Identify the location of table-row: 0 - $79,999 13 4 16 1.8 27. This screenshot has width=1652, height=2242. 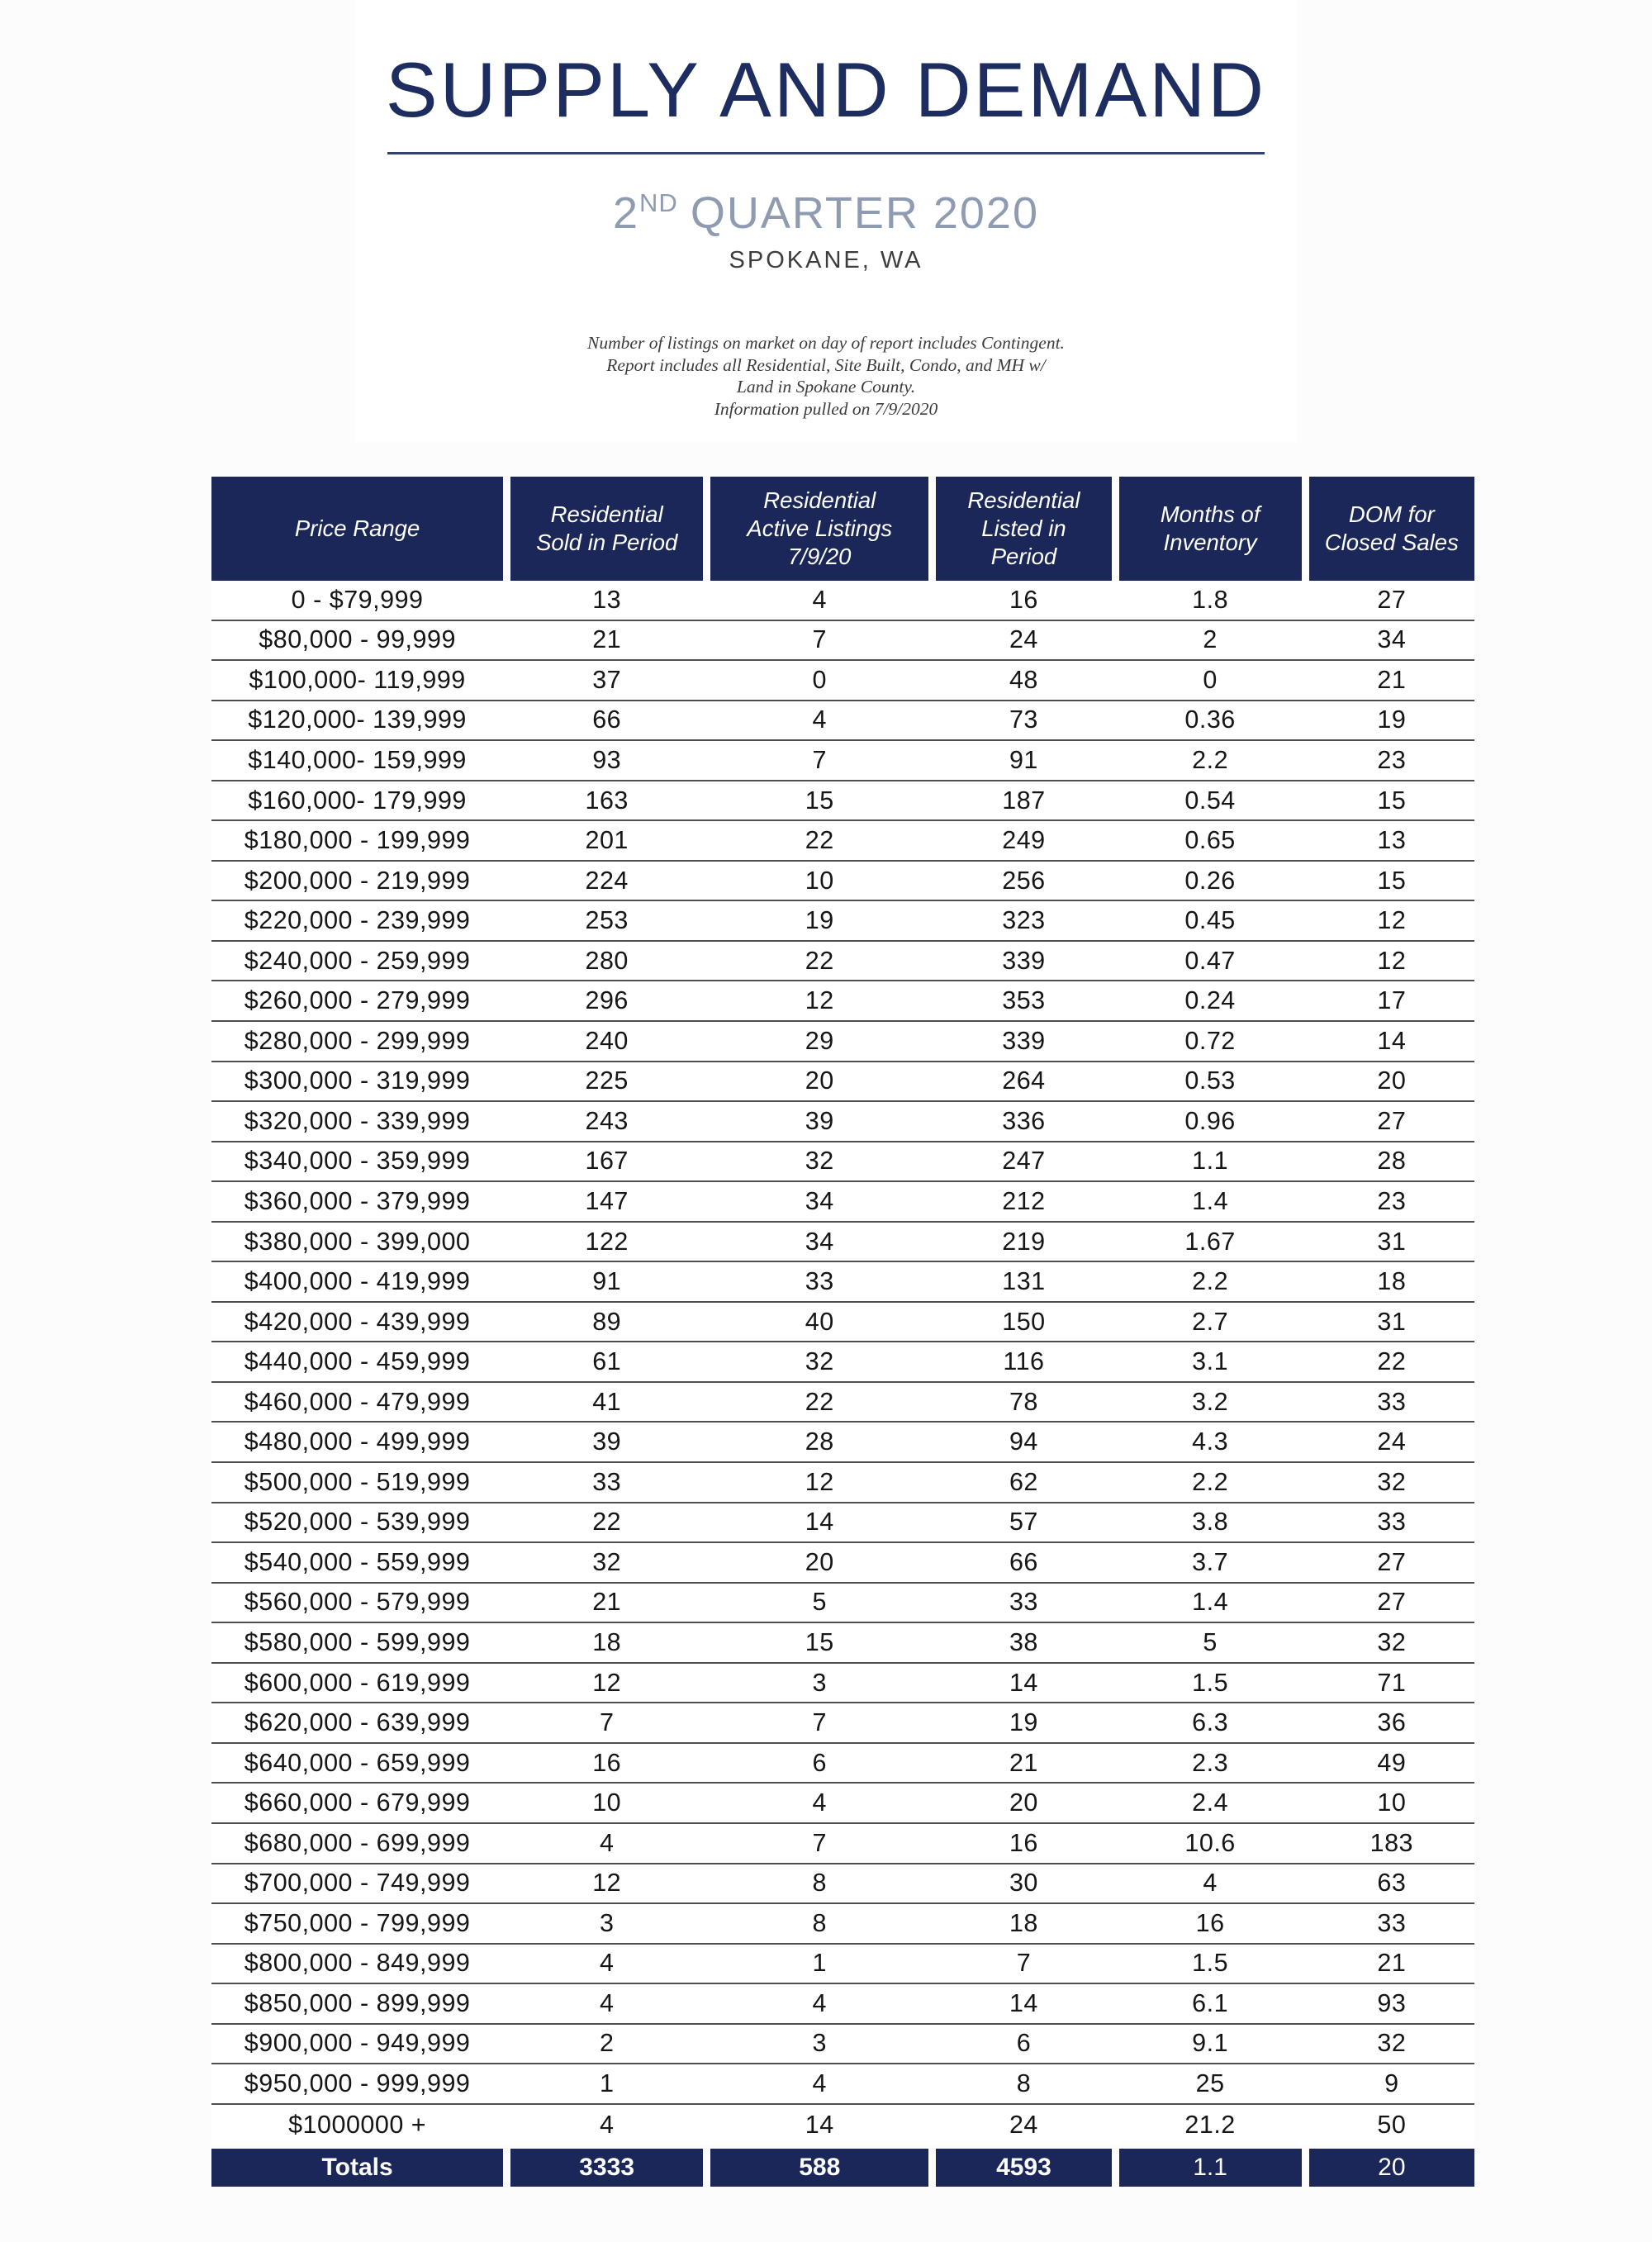
(842, 601).